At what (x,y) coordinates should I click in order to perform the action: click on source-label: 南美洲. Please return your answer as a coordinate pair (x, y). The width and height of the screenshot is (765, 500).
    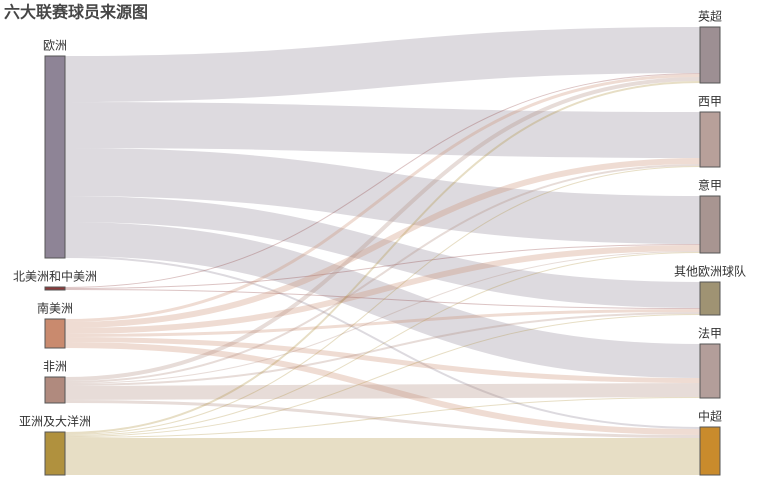
    Looking at the image, I should click on (55, 308).